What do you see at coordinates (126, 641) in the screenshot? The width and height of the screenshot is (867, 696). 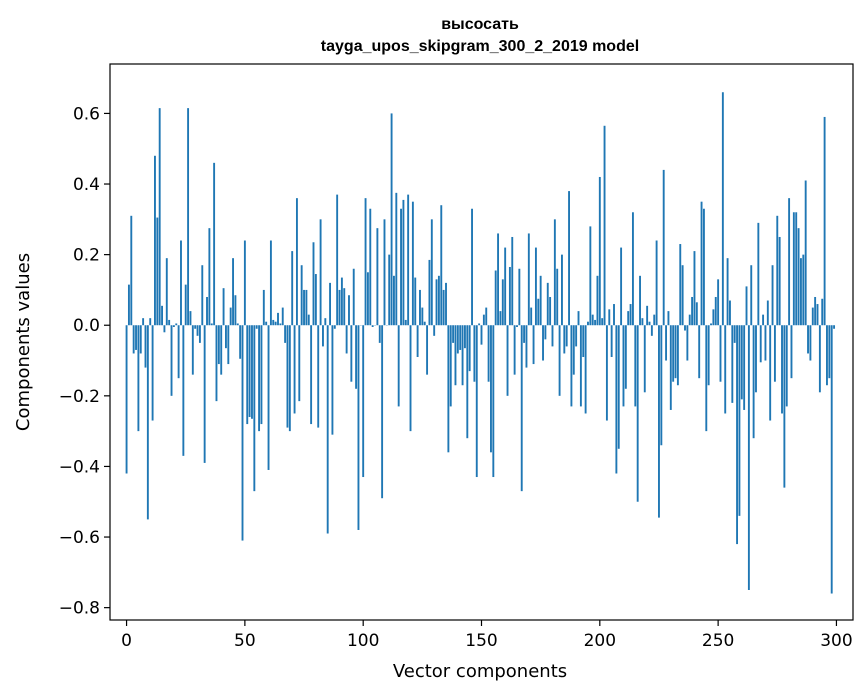 I see `x-tick-label: 0` at bounding box center [126, 641].